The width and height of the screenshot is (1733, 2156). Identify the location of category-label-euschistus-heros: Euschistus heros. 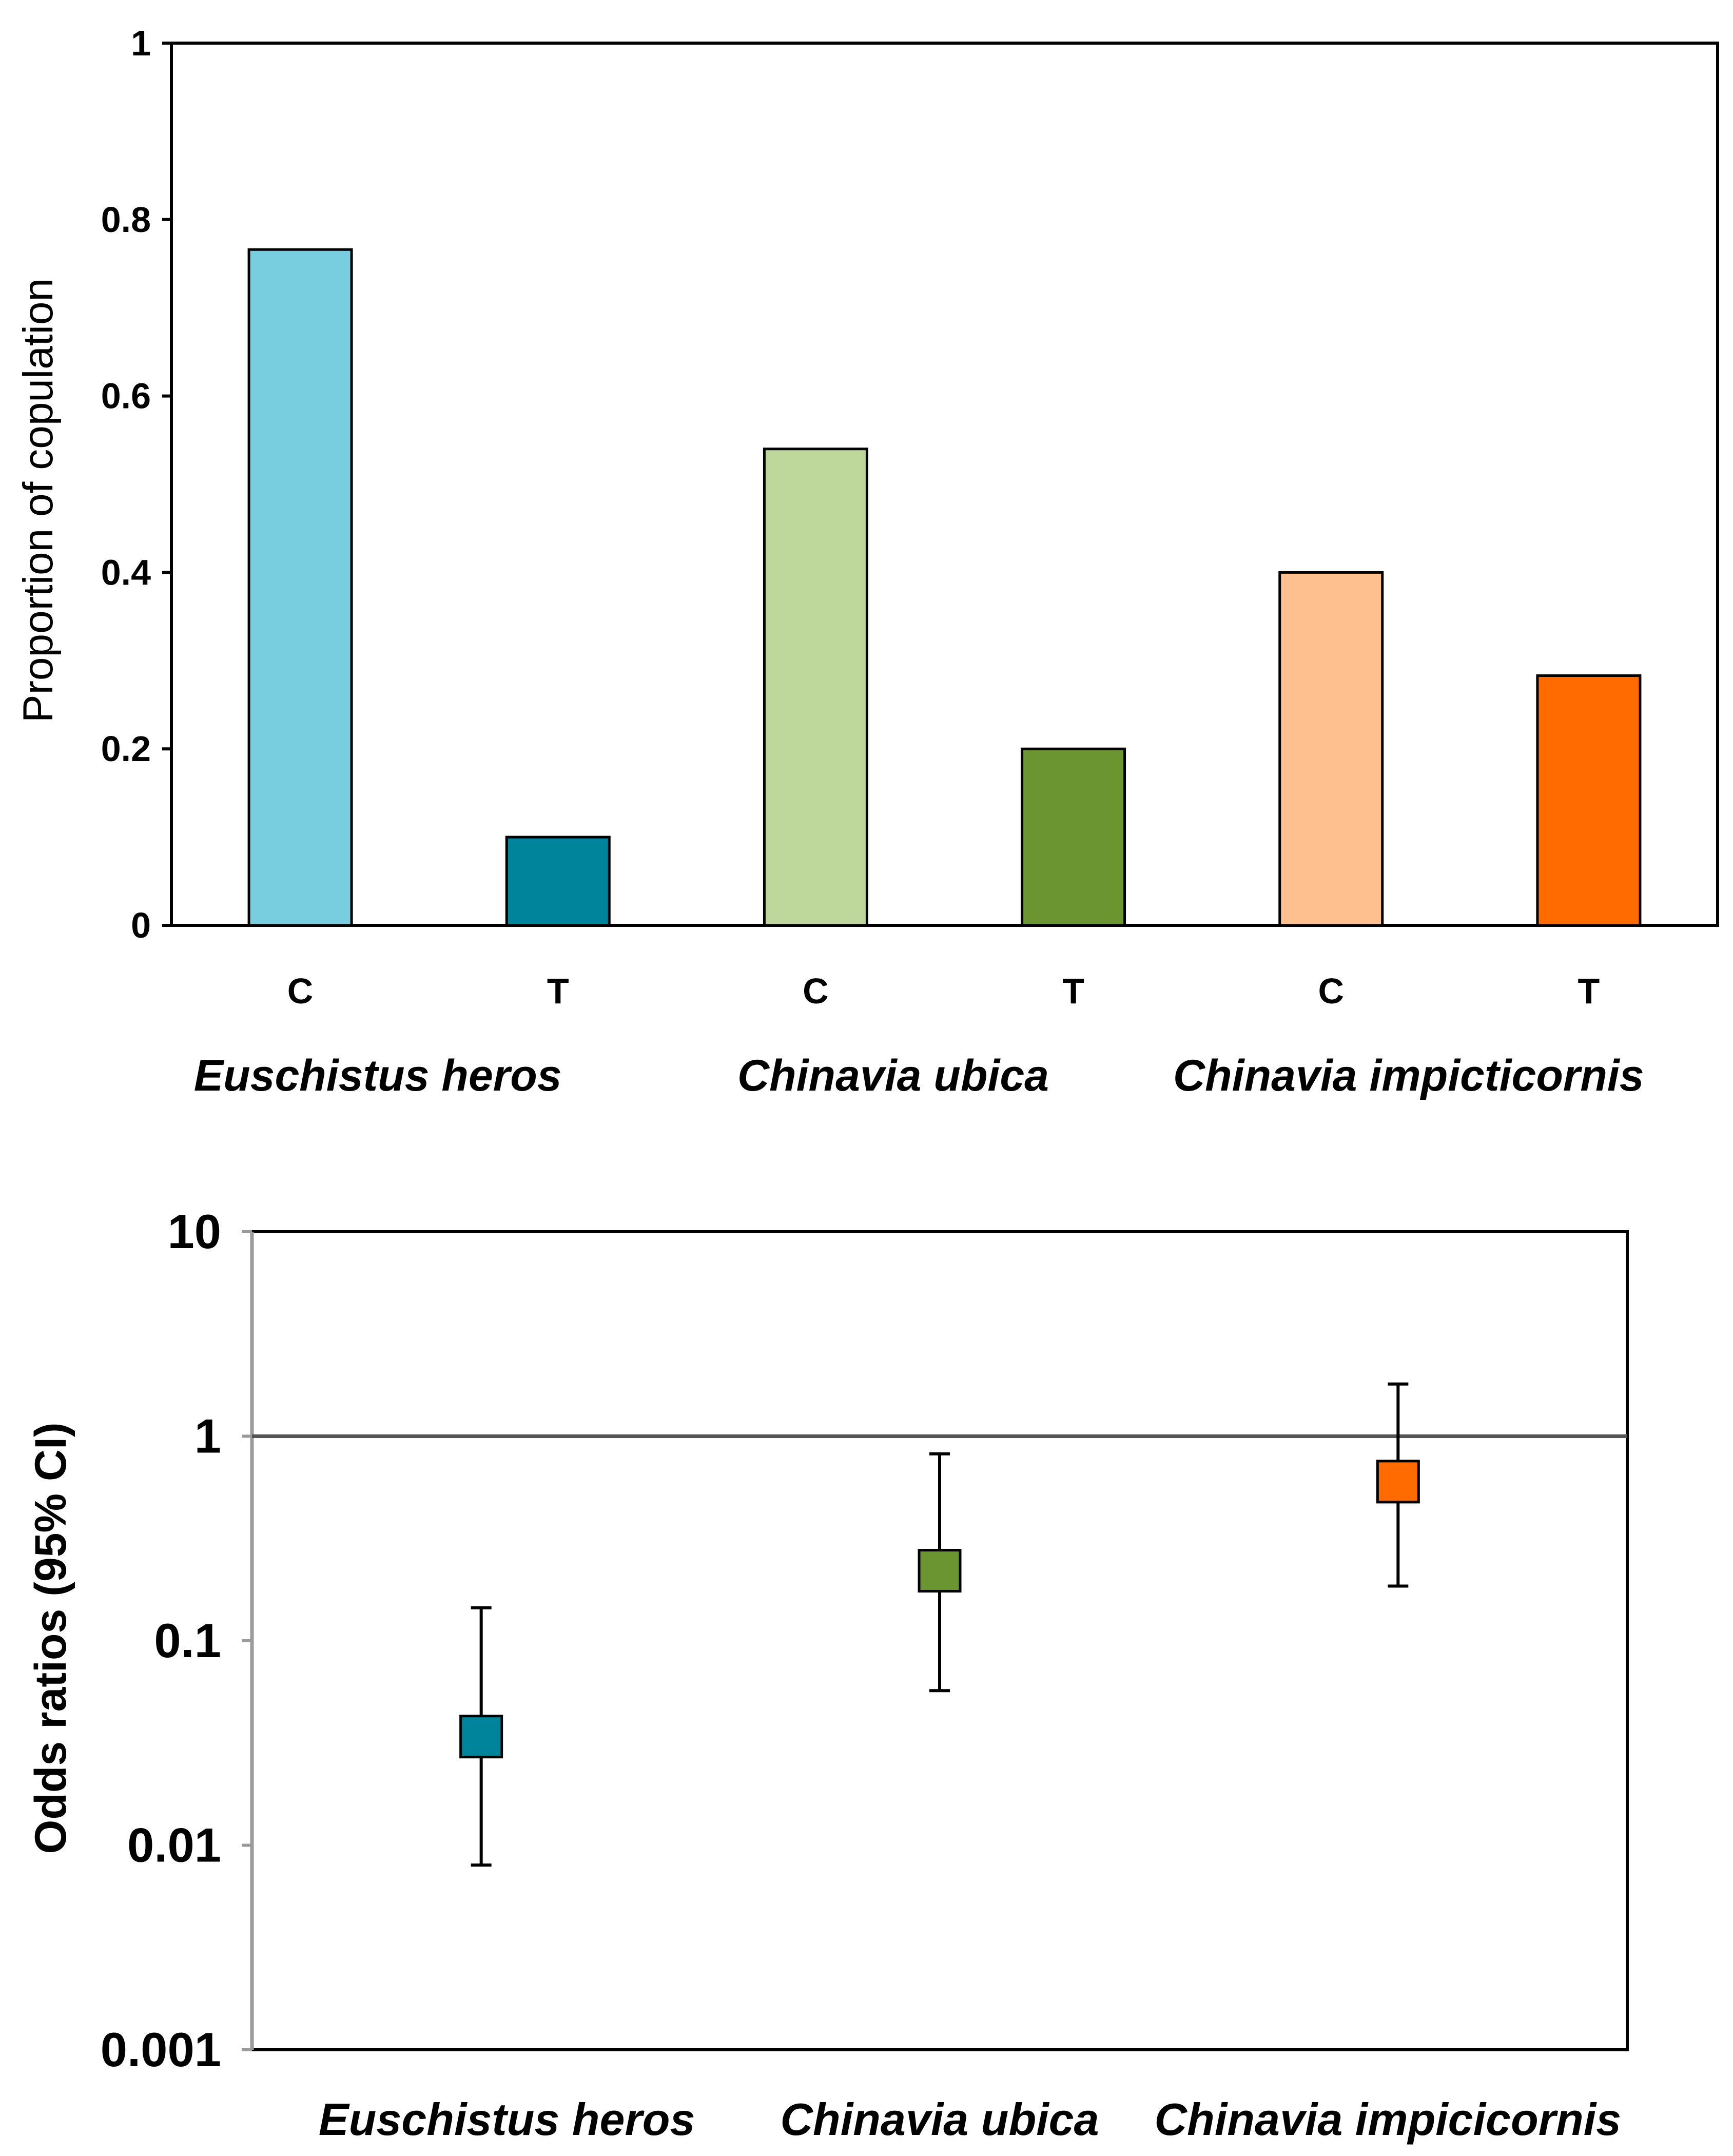
(507, 2119).